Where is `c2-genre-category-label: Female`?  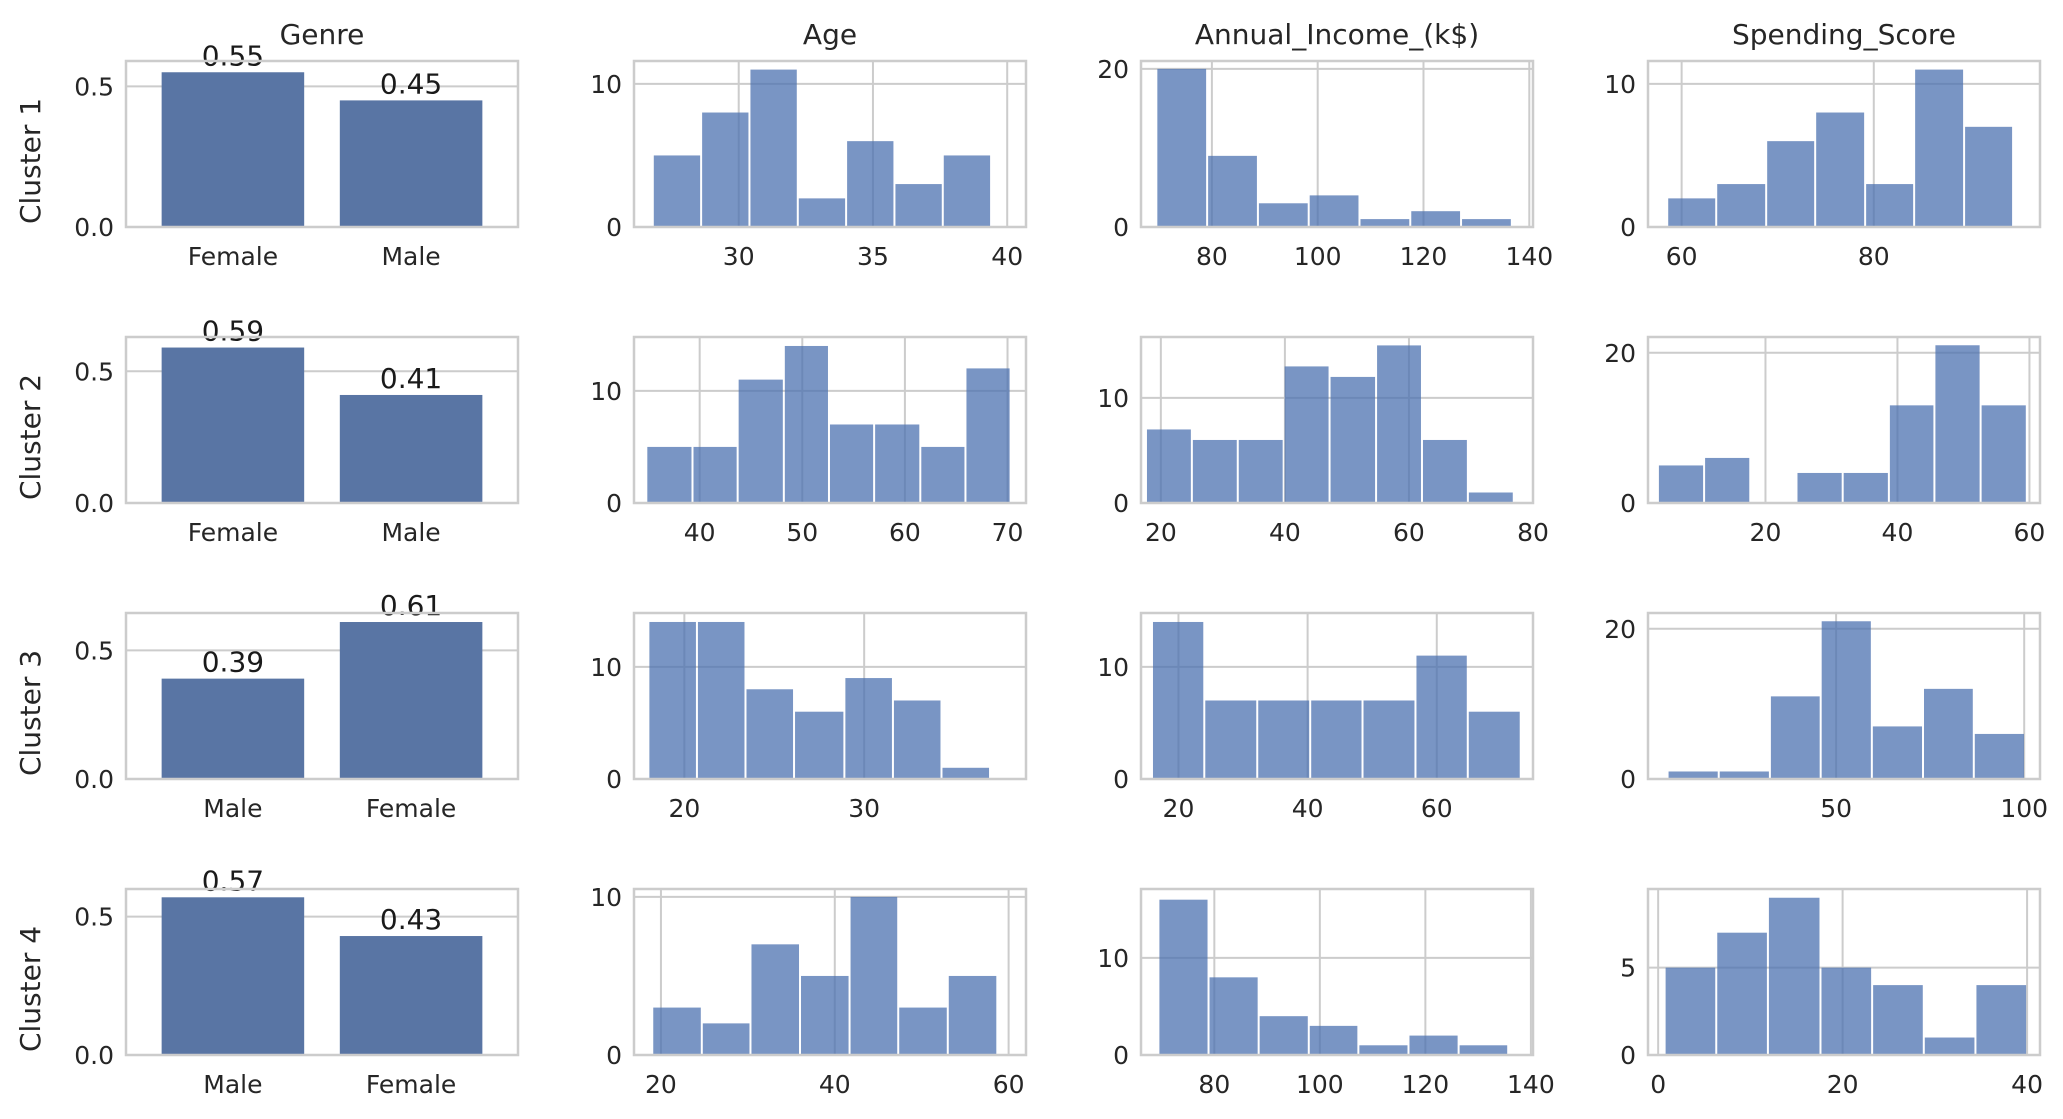 c2-genre-category-label: Female is located at coordinates (233, 532).